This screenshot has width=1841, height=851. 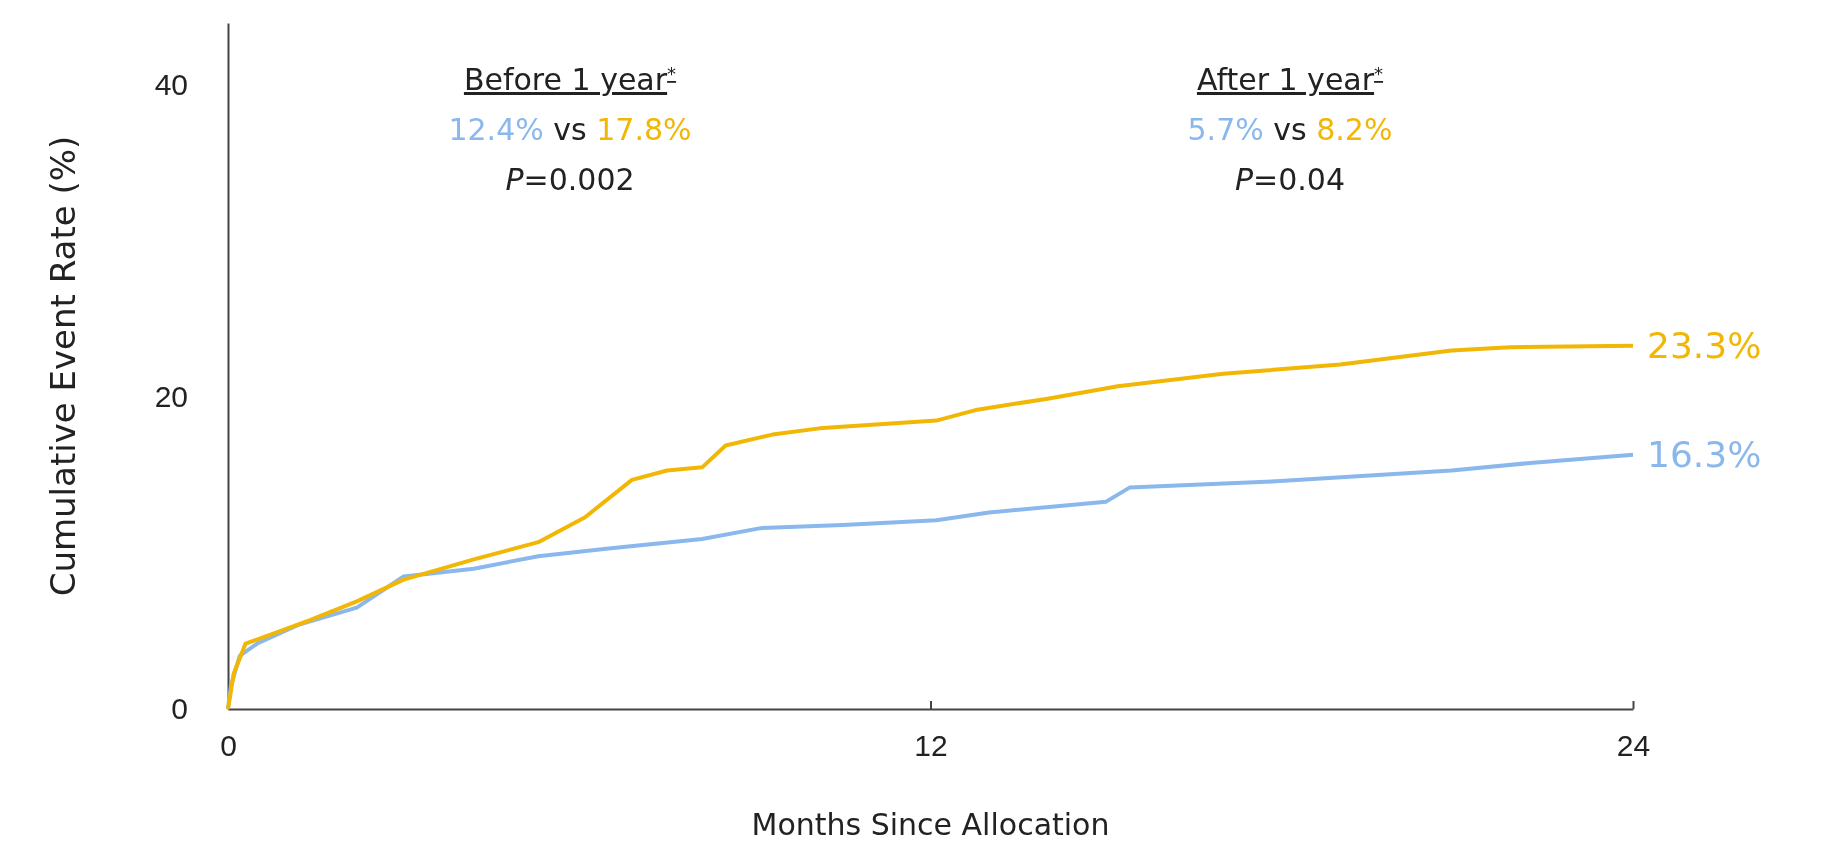 I want to click on annotation: 5.7% vs 8.2%, so click(x=1290, y=129).